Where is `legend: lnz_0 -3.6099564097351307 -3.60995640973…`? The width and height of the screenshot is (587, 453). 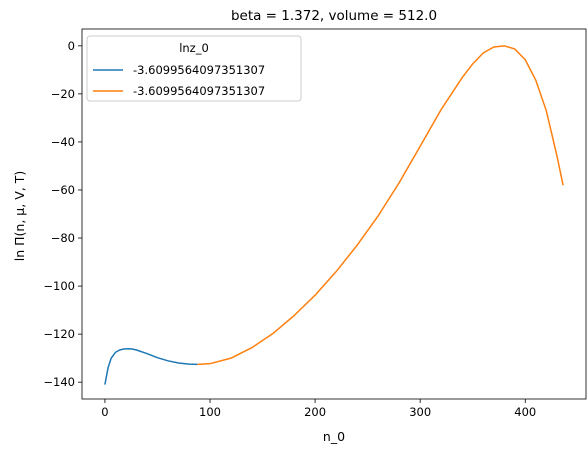
legend: lnz_0 -3.6099564097351307 -3.60995640973… is located at coordinates (194, 68).